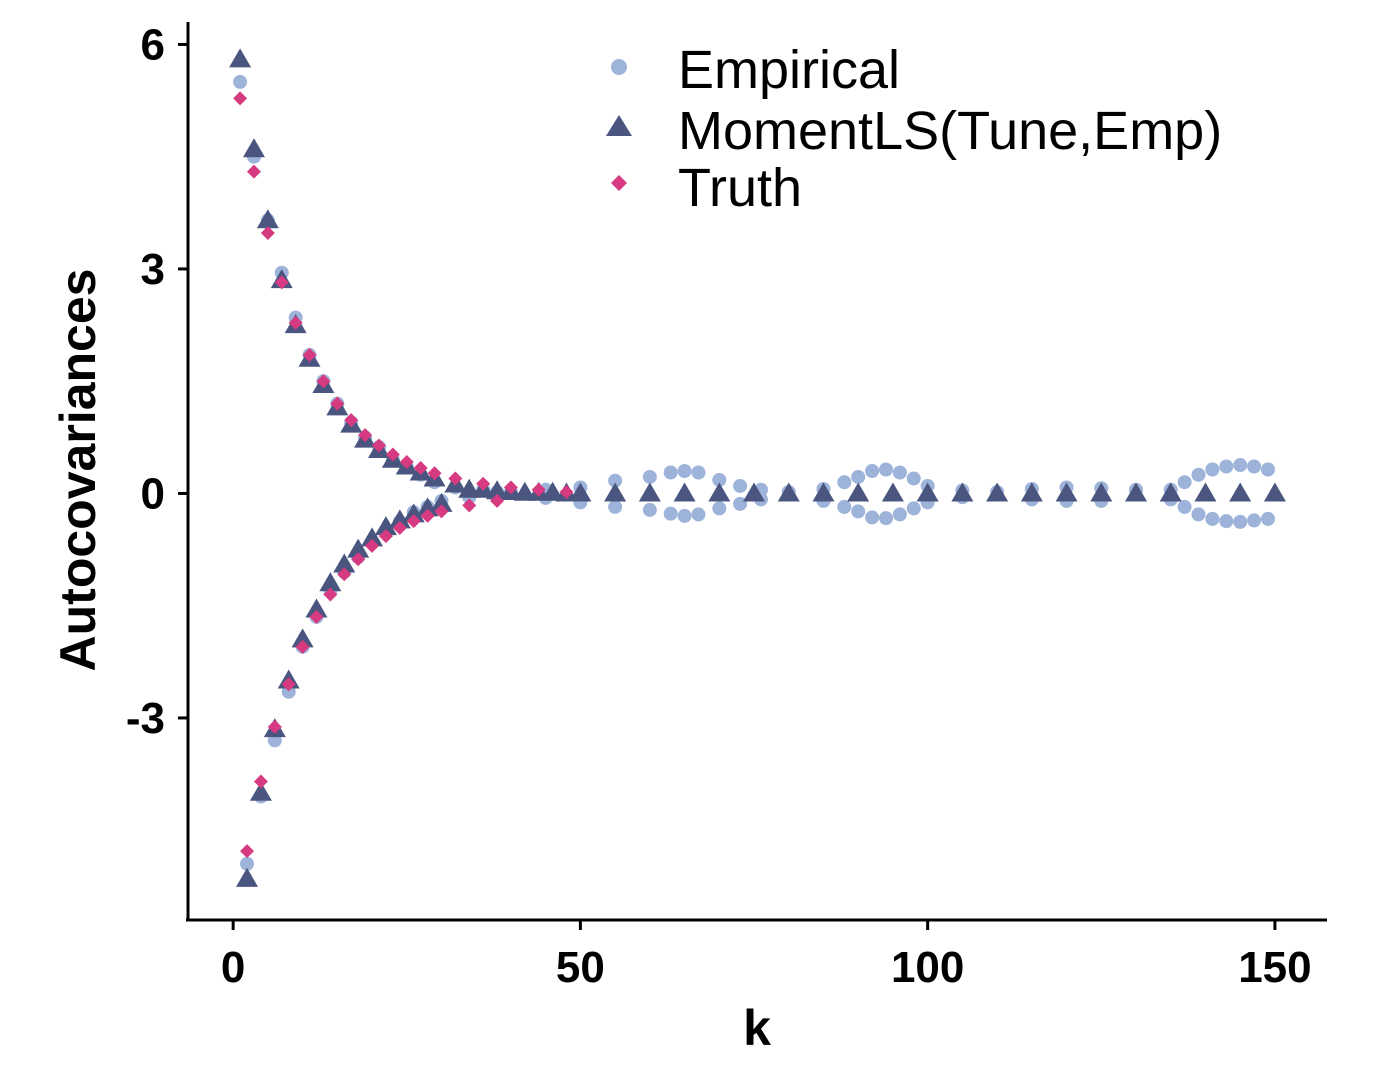 The image size is (1380, 1080). I want to click on legend-marker-circle, so click(619, 67).